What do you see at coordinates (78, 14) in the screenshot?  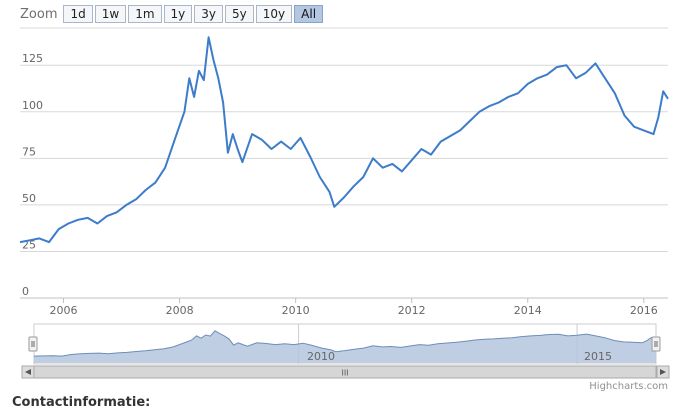 I see `zoom-button-1d: 1d` at bounding box center [78, 14].